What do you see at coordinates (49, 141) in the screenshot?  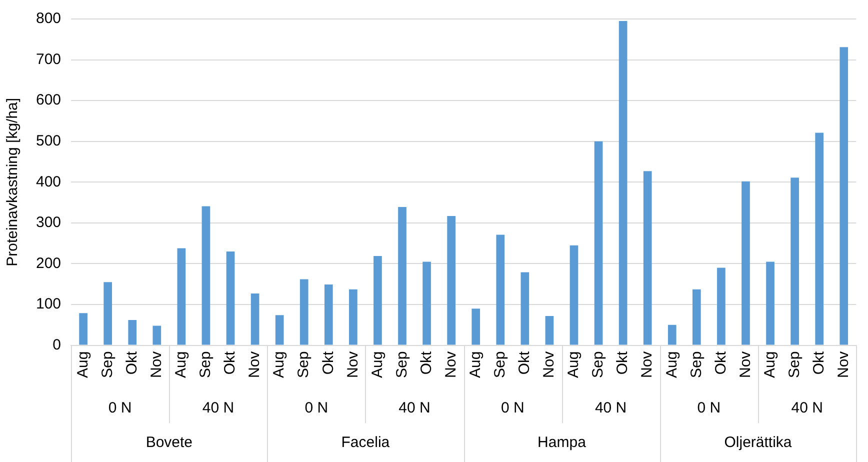 I see `y-tick-label: 500` at bounding box center [49, 141].